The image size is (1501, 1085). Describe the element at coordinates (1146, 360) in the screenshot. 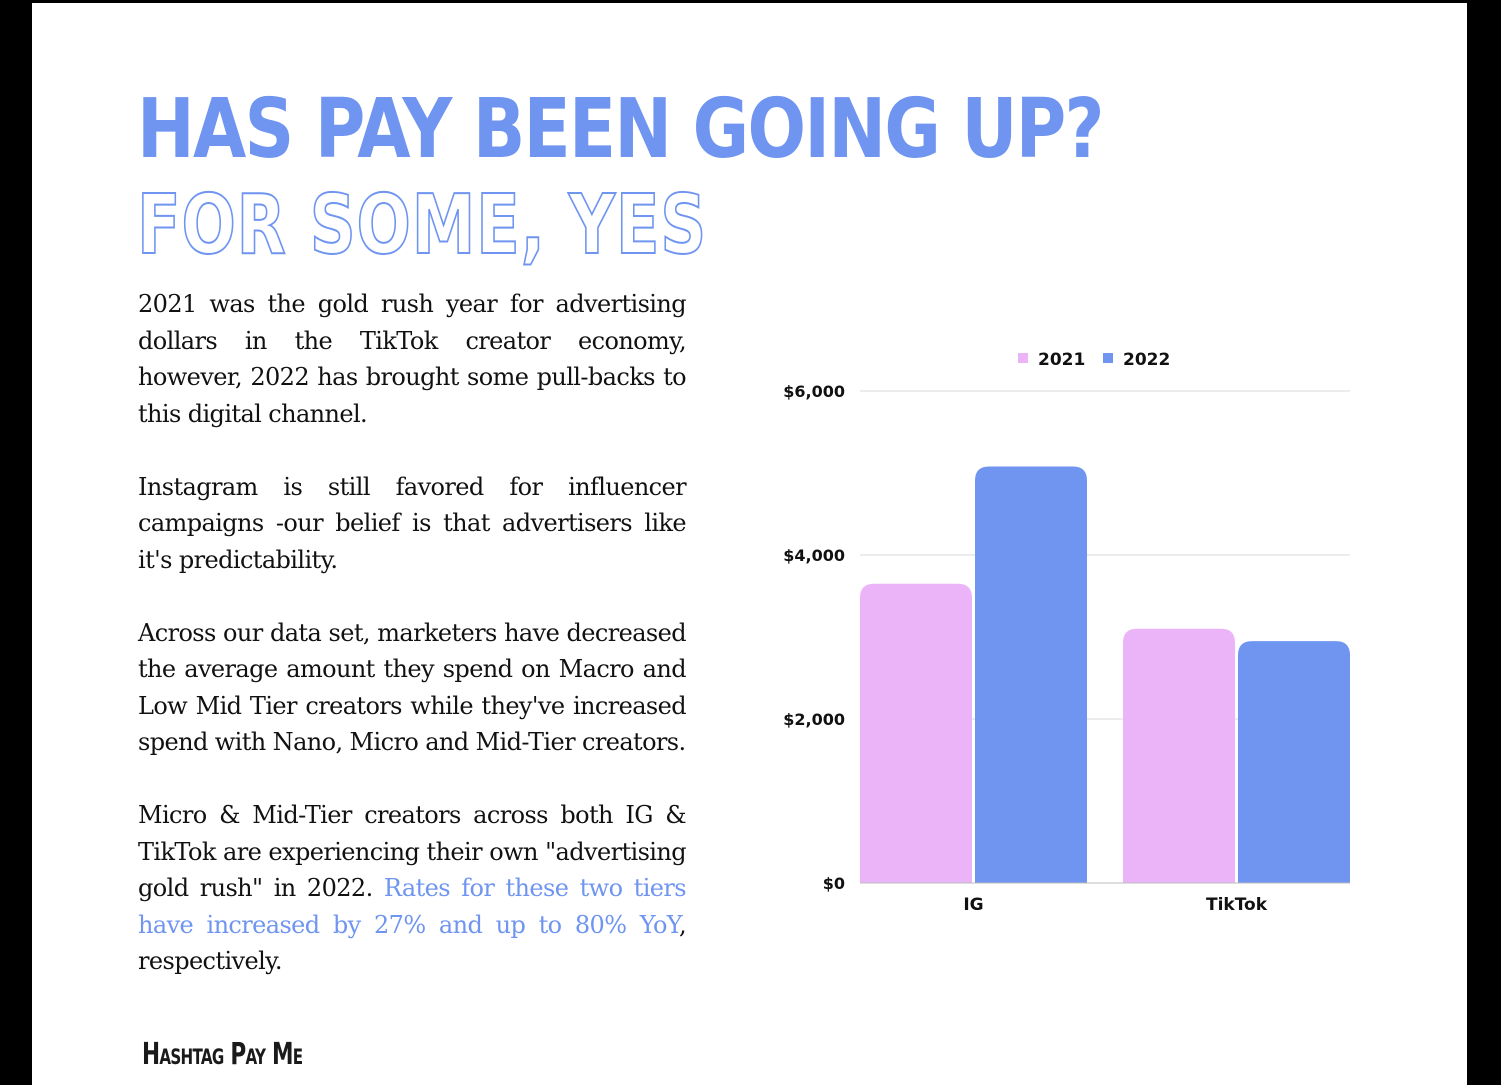

I see `legend-label-2022: 2022` at that location.